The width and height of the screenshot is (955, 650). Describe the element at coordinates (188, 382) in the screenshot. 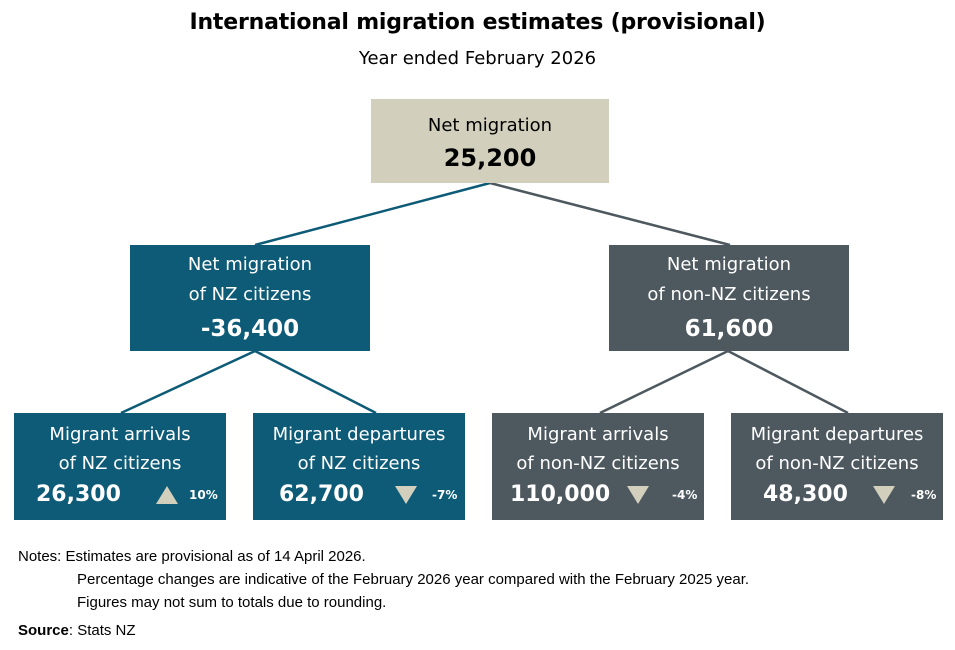

I see `link-nz-arrivals` at that location.